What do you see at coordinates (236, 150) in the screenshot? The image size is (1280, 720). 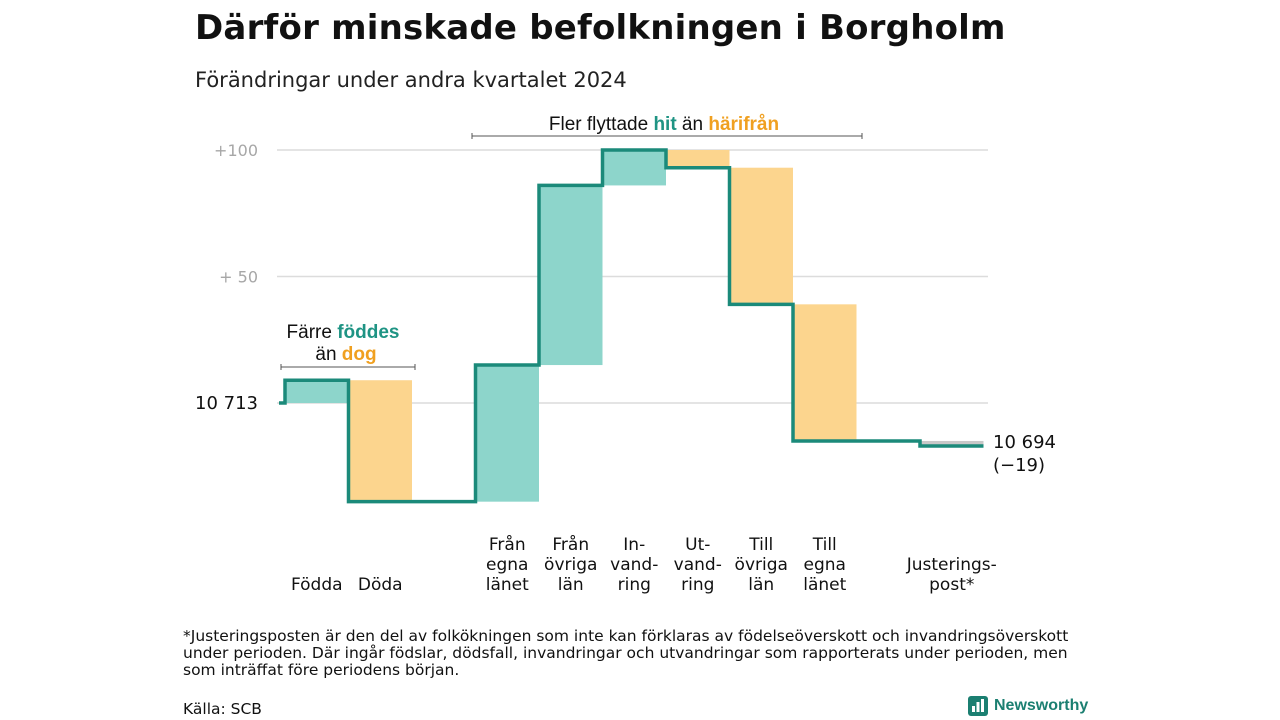 I see `y-tick-label: +100` at bounding box center [236, 150].